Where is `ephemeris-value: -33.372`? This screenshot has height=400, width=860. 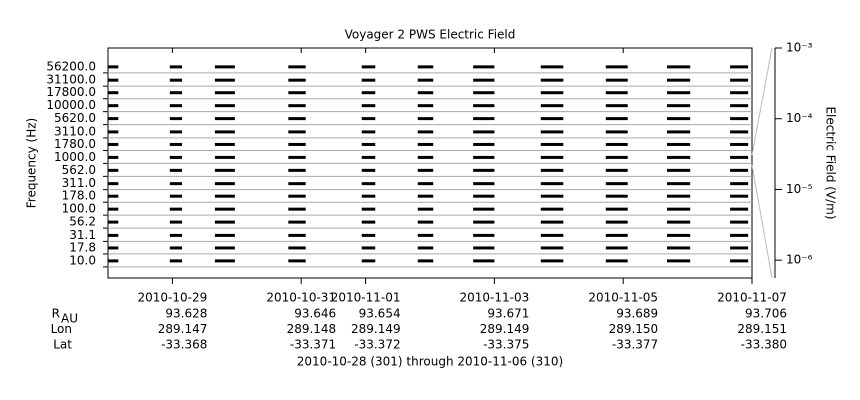
ephemeris-value: -33.372 is located at coordinates (377, 345).